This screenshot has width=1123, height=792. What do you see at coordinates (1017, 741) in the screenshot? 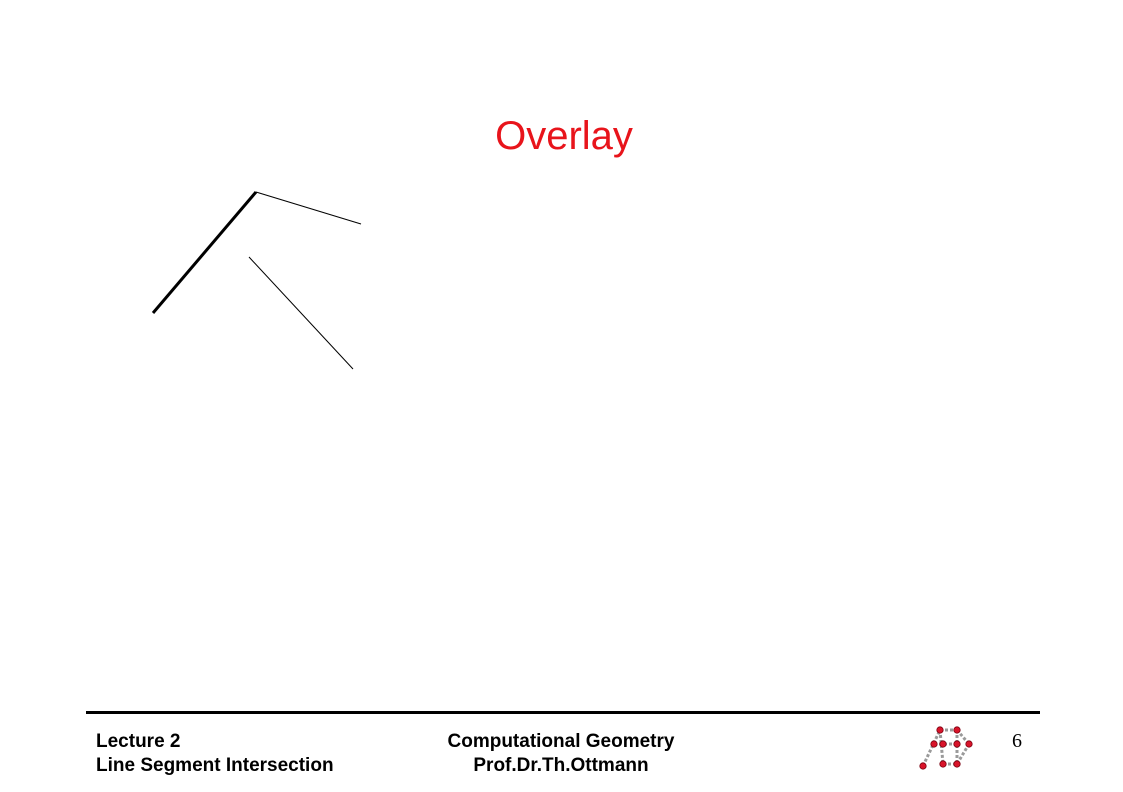
I see `page-number: 6` at bounding box center [1017, 741].